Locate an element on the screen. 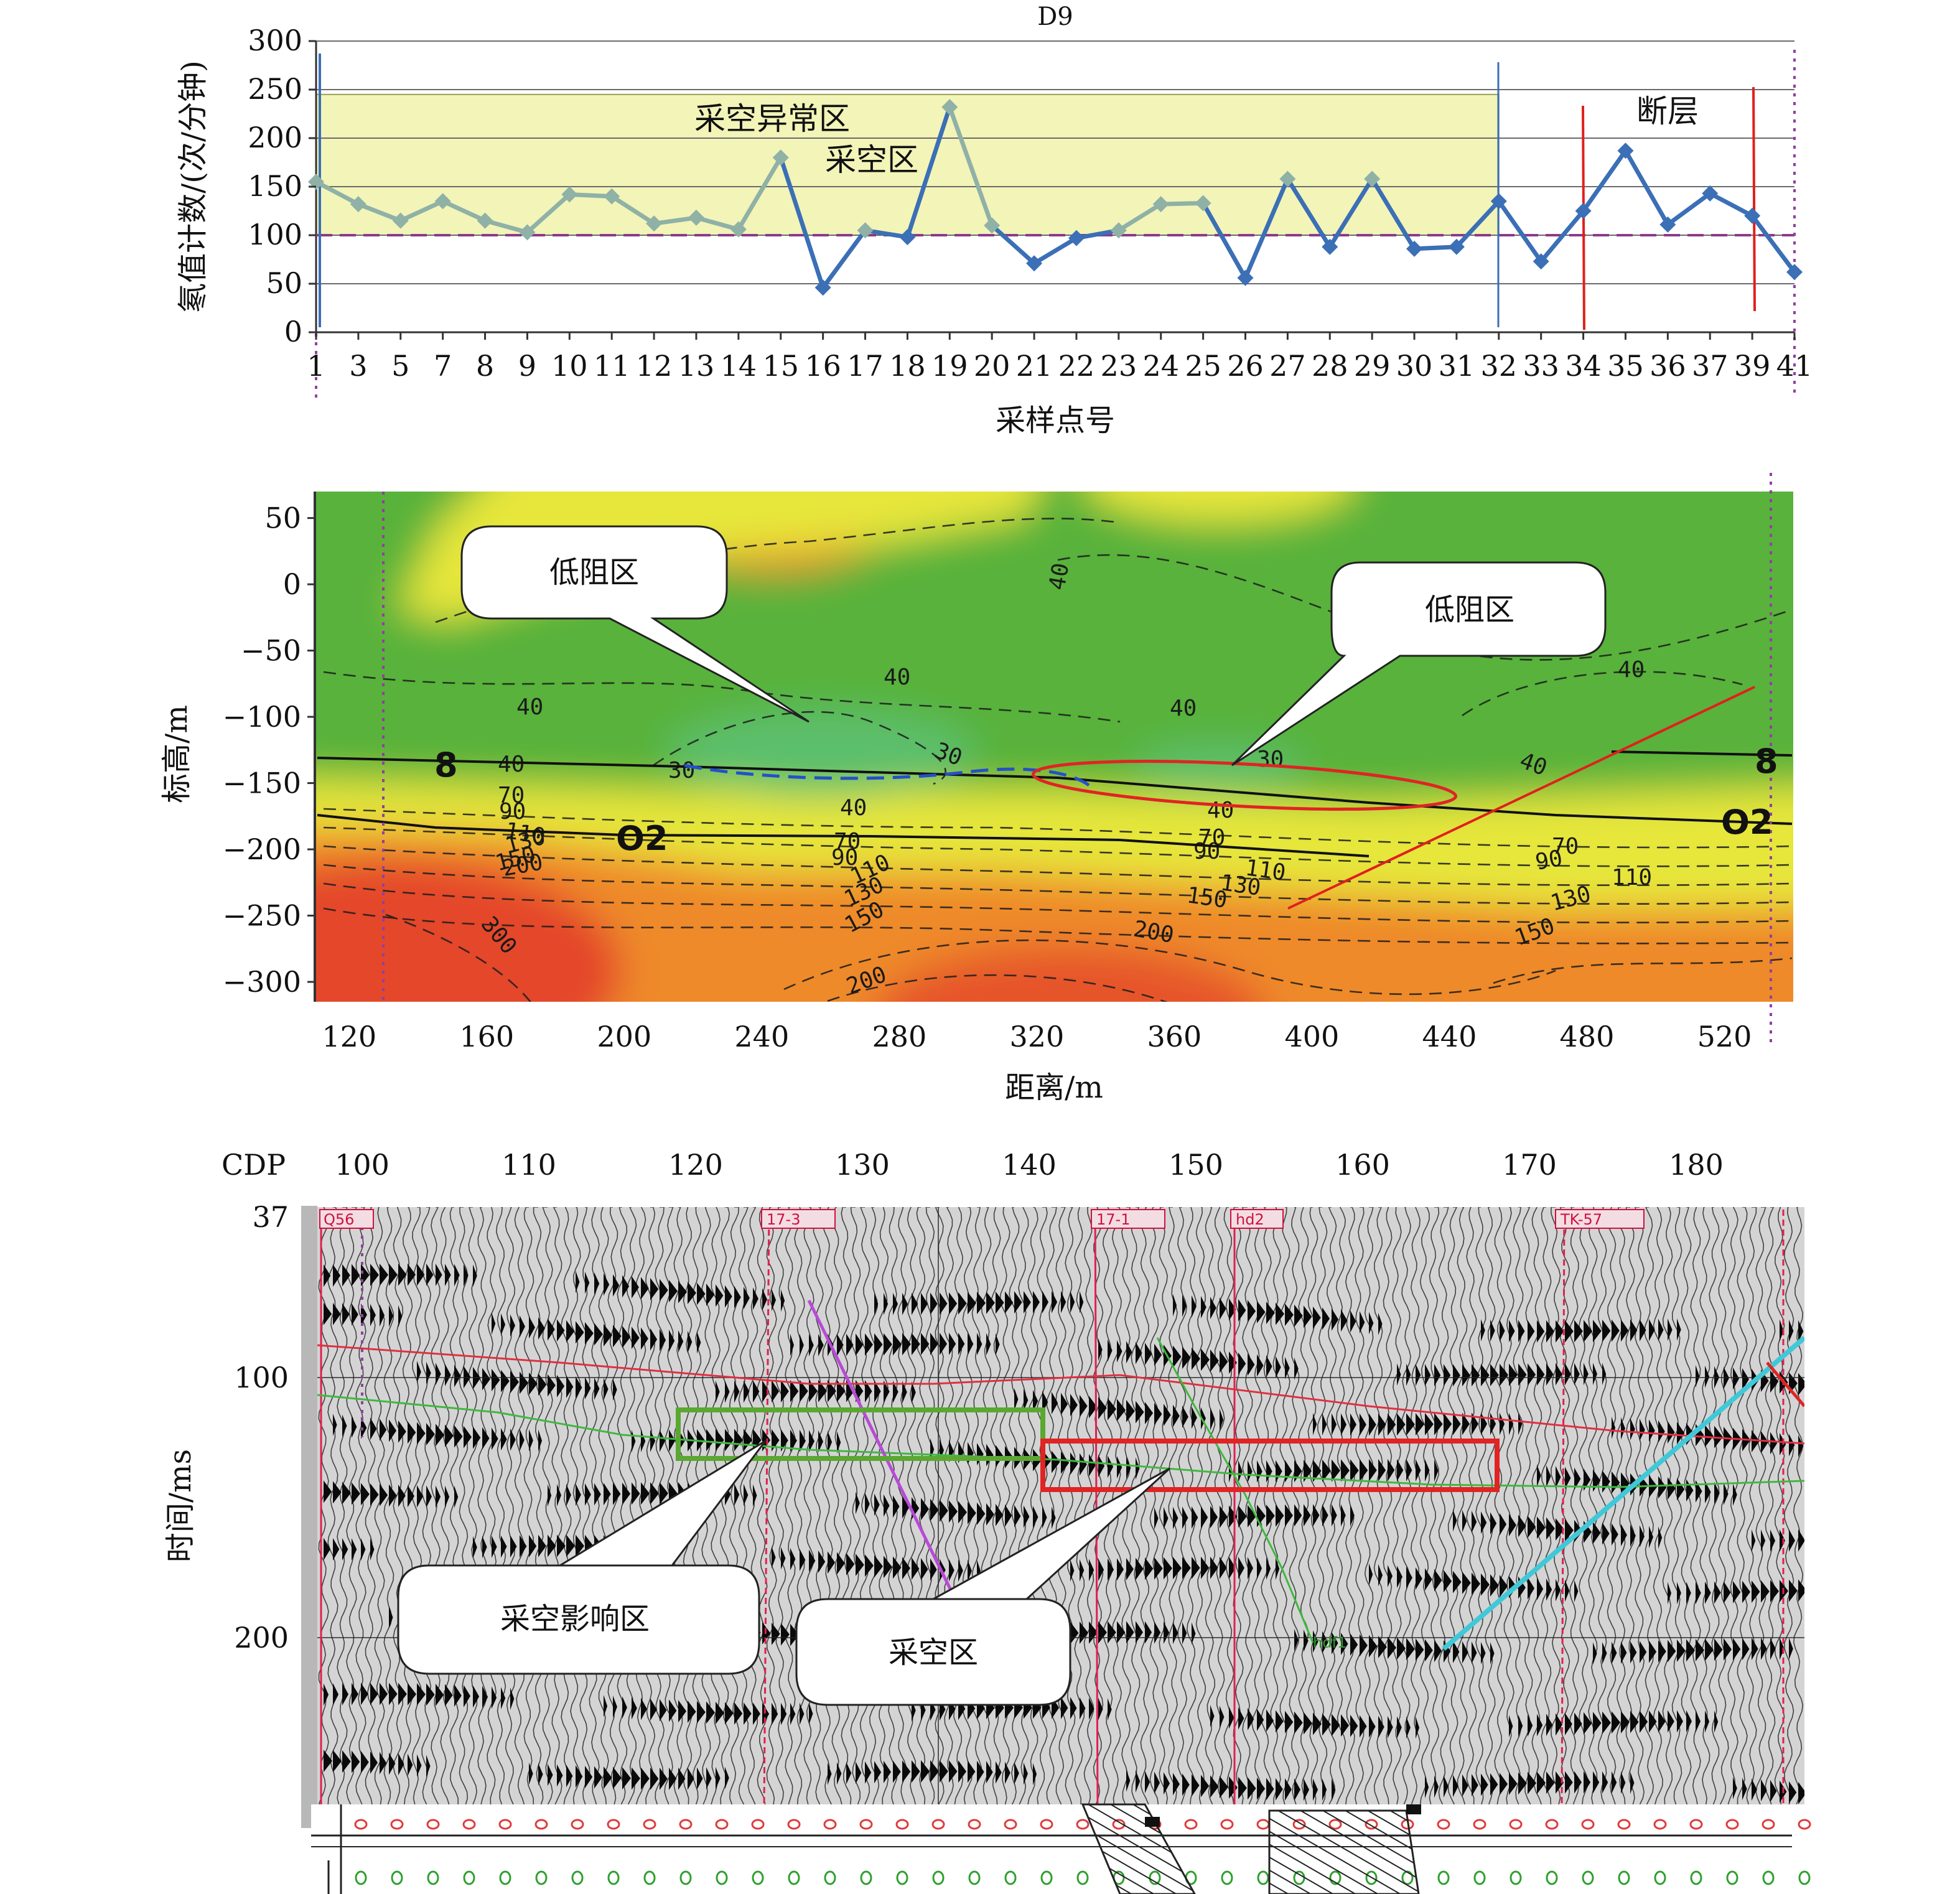  strip-symbol-green is located at coordinates (1804, 1877).